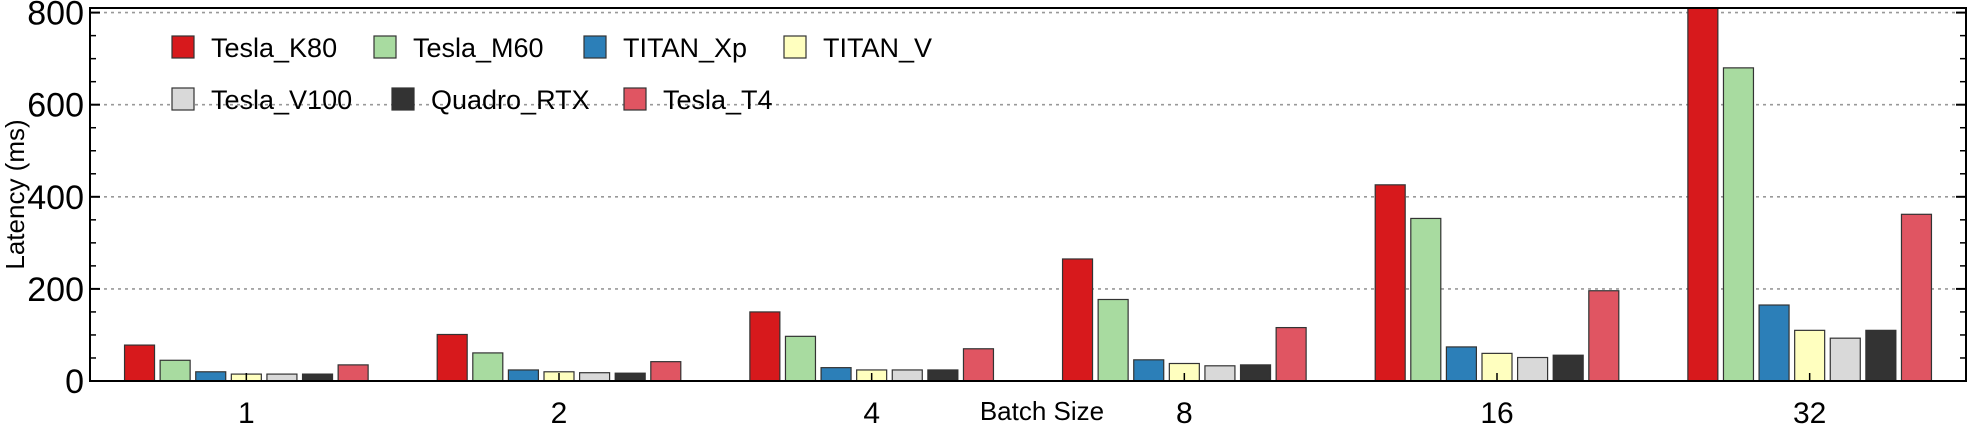  What do you see at coordinates (595, 47) in the screenshot?
I see `legend-swatch-titan-xp` at bounding box center [595, 47].